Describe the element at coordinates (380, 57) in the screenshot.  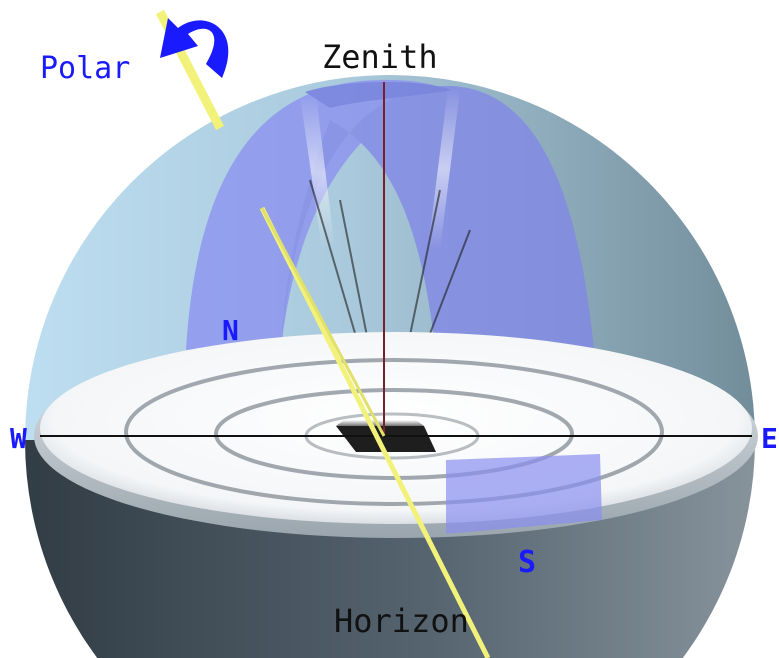
I see `zenith-label: Zenith` at that location.